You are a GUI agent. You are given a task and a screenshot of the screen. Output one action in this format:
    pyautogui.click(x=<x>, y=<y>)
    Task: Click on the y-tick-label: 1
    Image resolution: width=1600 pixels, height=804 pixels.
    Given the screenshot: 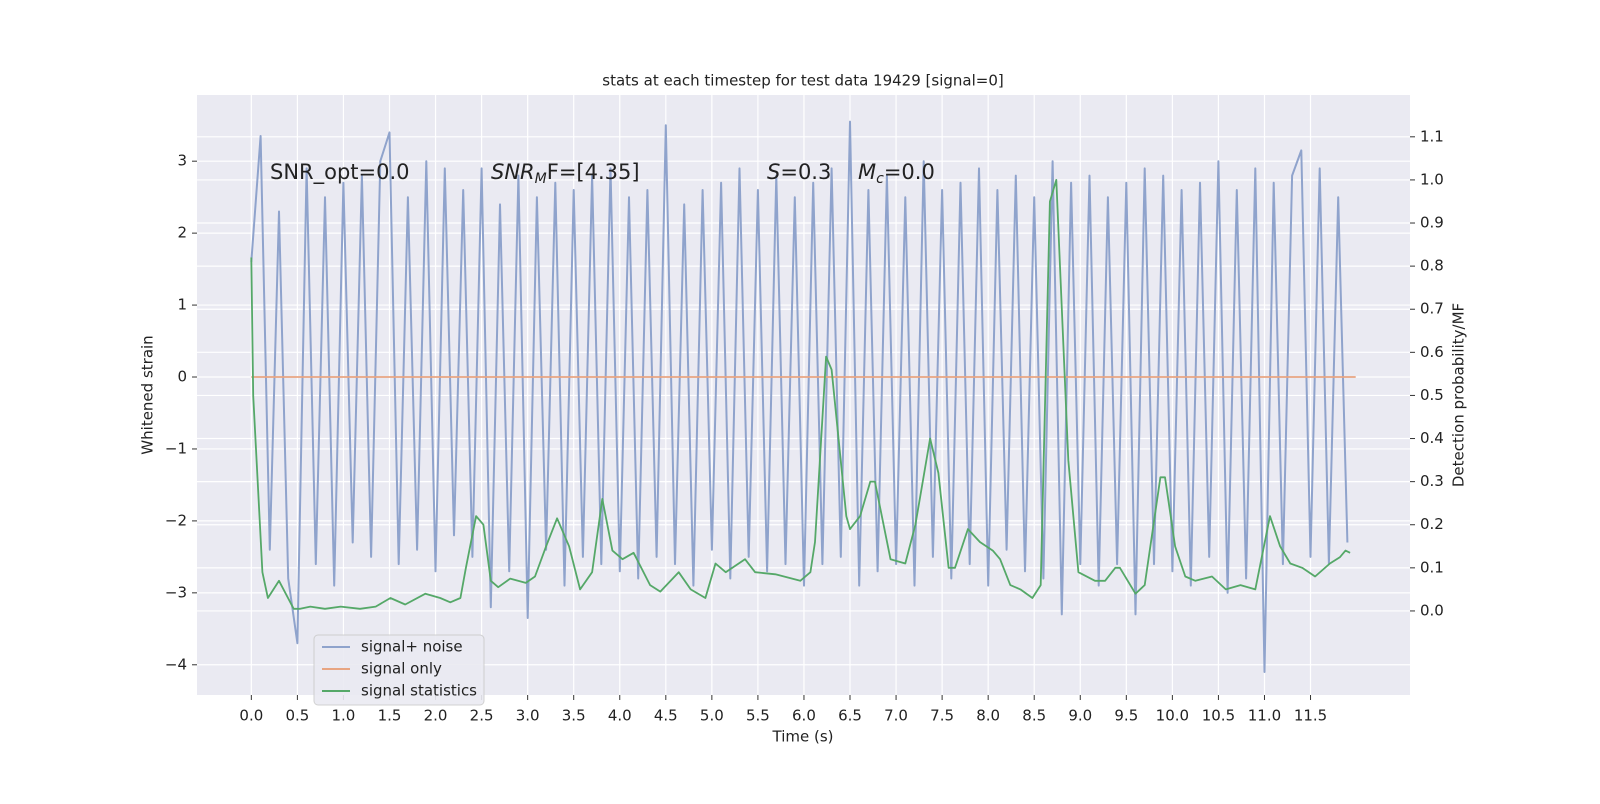 What is the action you would take?
    pyautogui.click(x=182, y=305)
    